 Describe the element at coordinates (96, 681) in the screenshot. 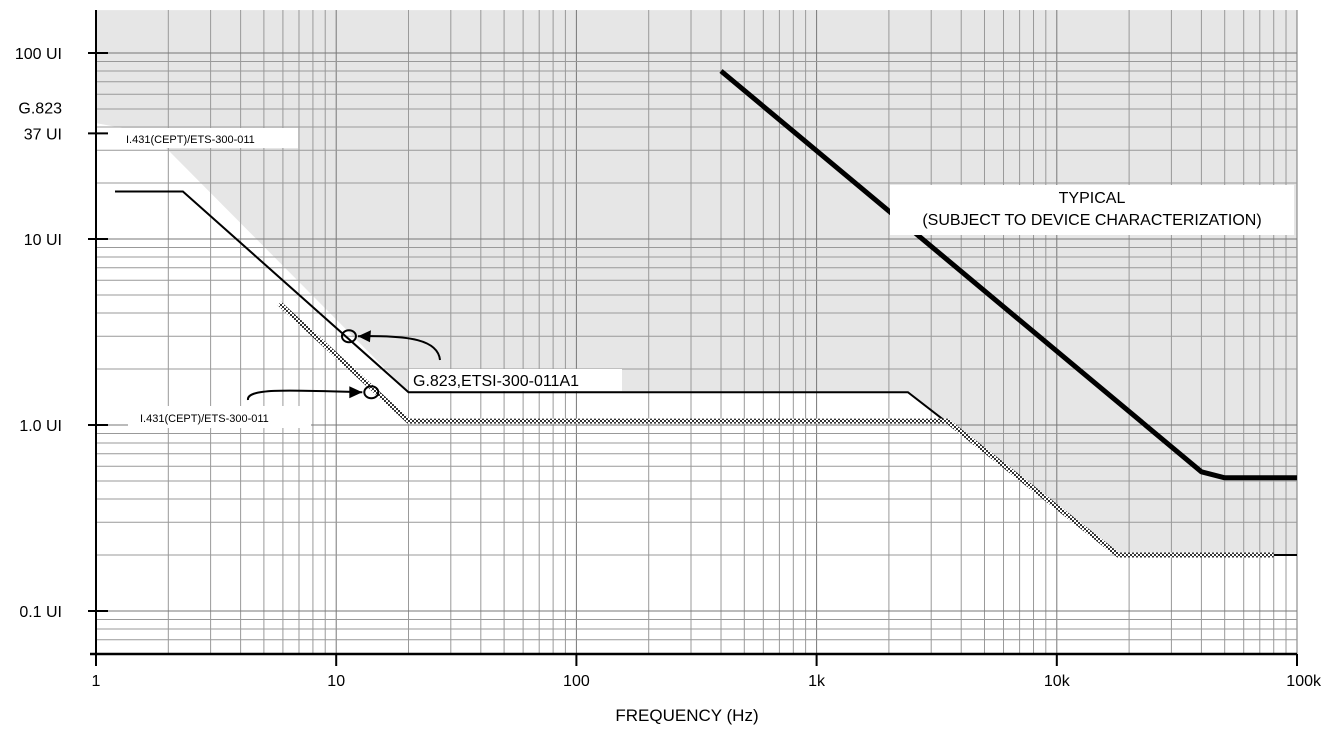

I see `x-tick-label: 1` at that location.